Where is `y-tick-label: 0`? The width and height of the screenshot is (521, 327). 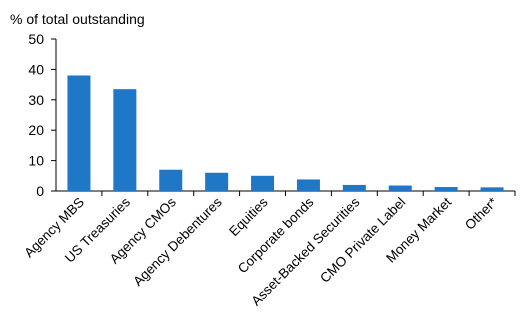 y-tick-label: 0 is located at coordinates (40, 191).